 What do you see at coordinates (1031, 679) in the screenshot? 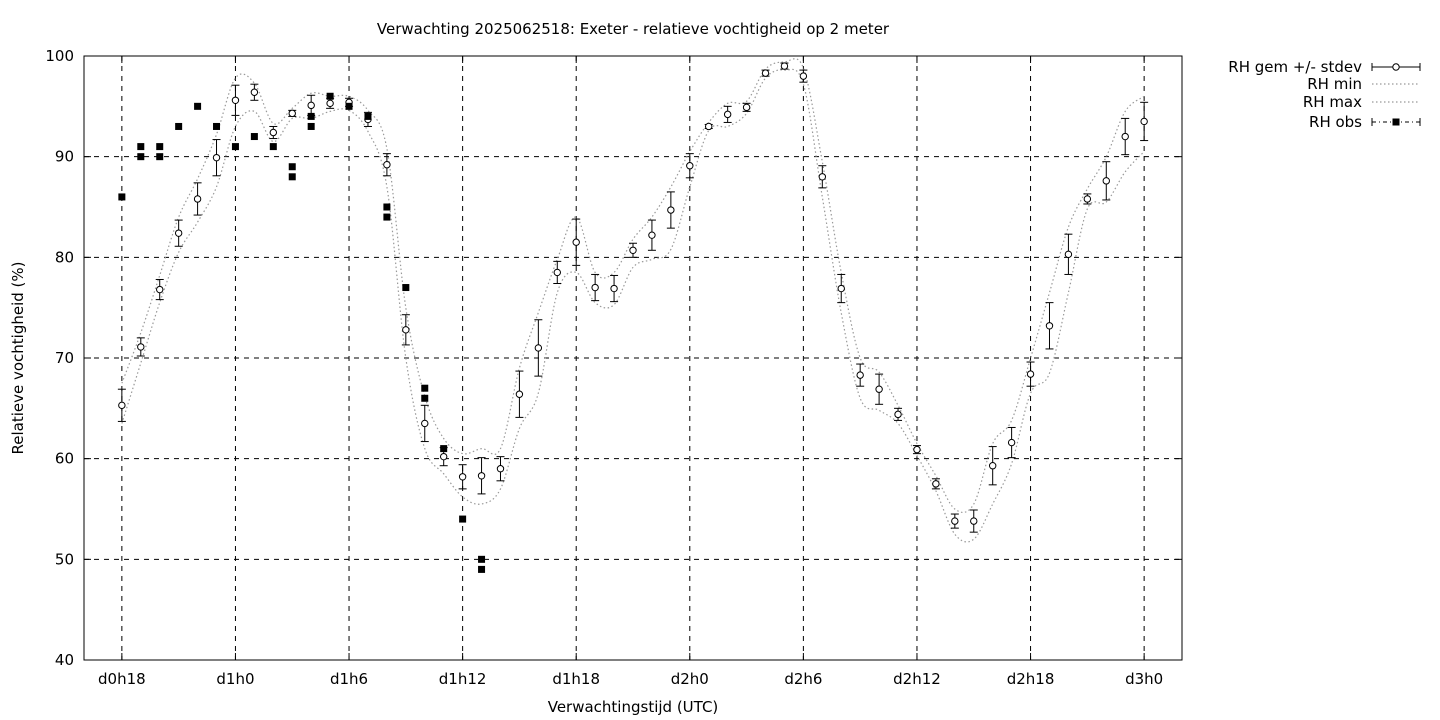
I see `x-tick-label: d2h18` at bounding box center [1031, 679].